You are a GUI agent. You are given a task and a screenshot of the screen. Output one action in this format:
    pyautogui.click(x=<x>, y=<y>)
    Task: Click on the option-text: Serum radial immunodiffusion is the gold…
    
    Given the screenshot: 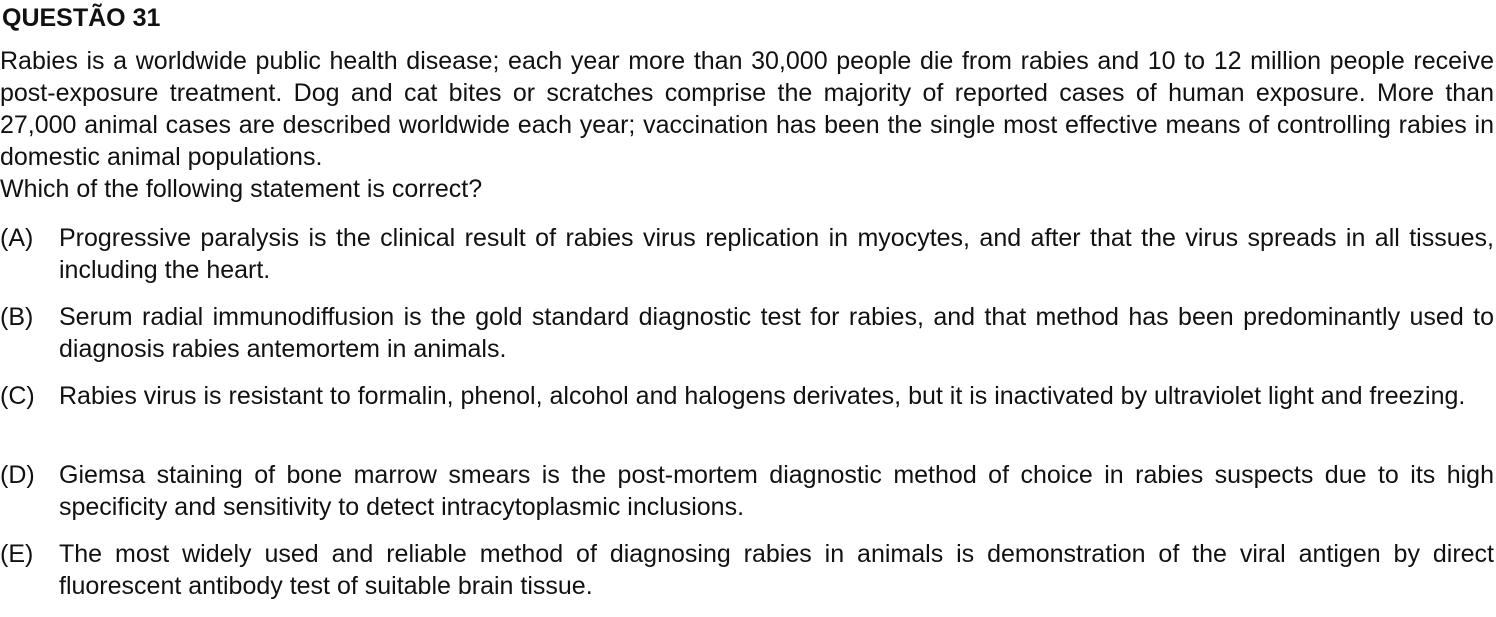 What is the action you would take?
    pyautogui.click(x=776, y=333)
    